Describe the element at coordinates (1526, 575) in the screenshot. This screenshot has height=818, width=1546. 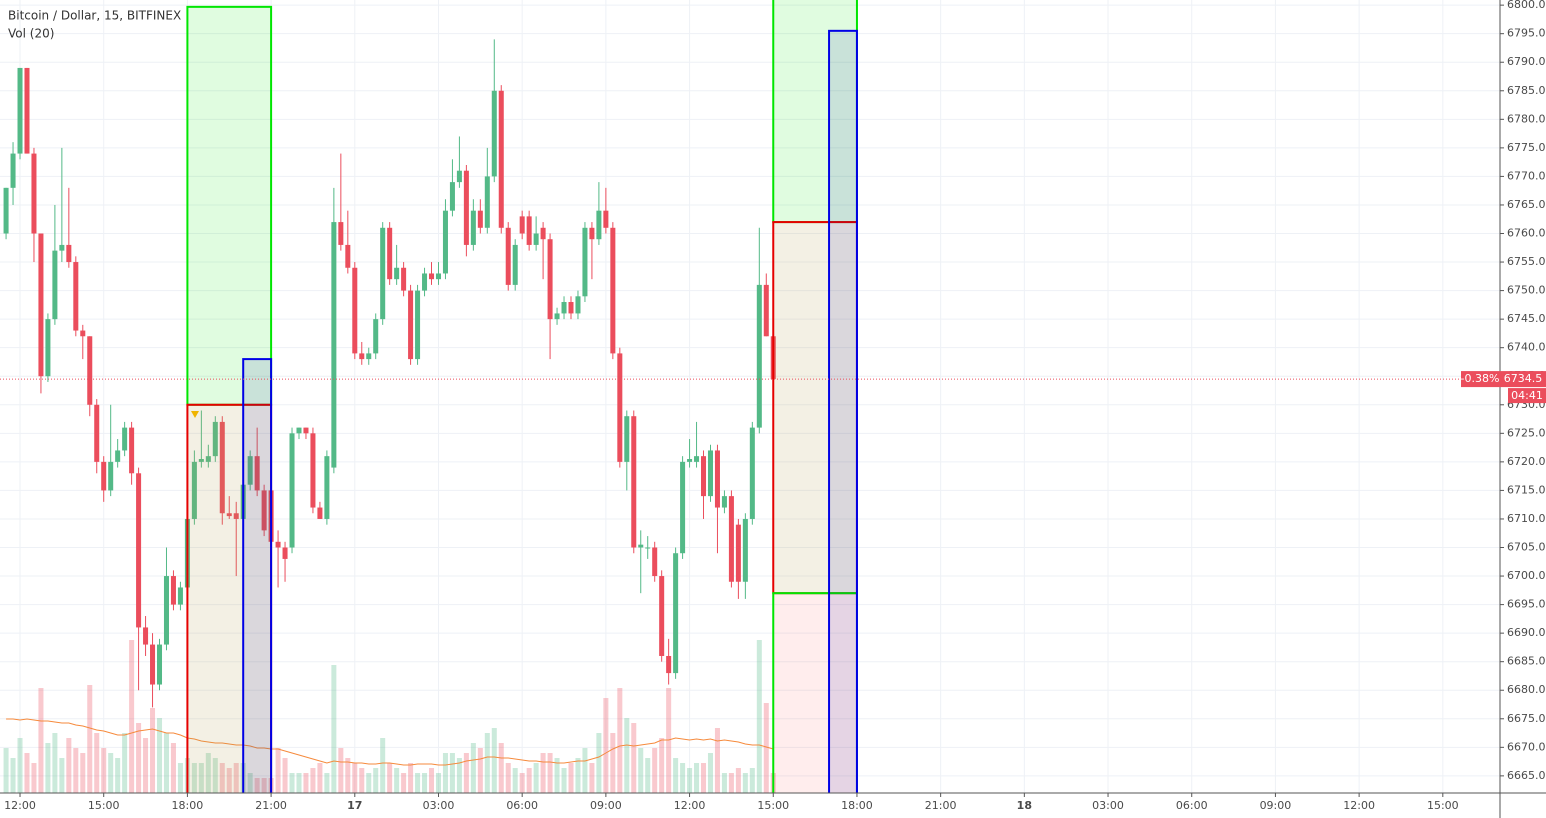
I see `y-tick-label: 6700.0` at that location.